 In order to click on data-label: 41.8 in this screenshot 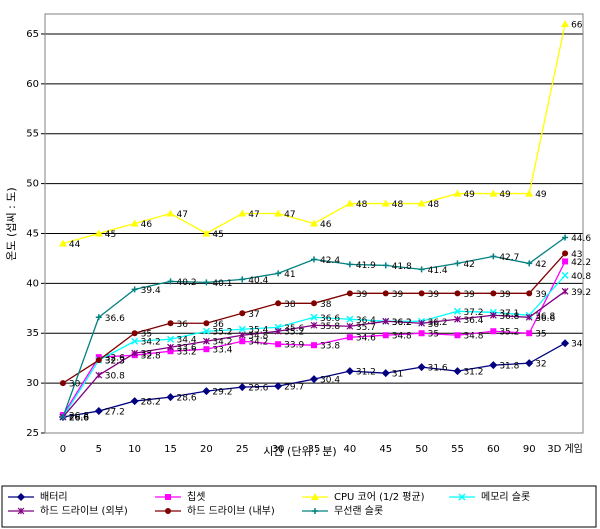, I will do `click(402, 267)`.